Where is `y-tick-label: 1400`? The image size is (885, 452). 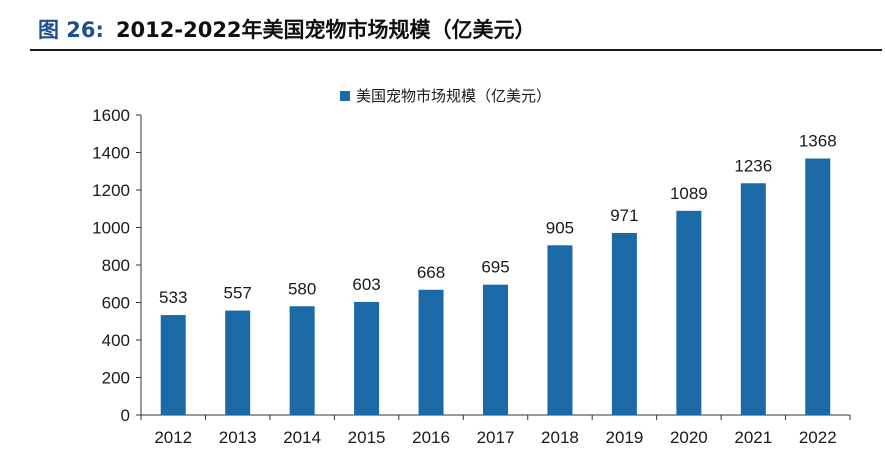
y-tick-label: 1400 is located at coordinates (111, 153).